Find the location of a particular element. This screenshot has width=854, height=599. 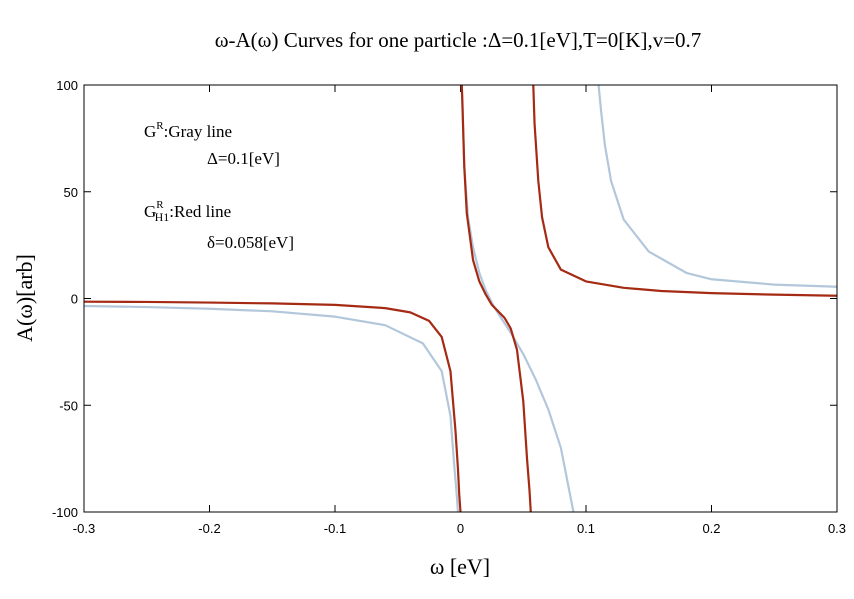

legend-red-param: δ=0.058[eV] is located at coordinates (250, 242).